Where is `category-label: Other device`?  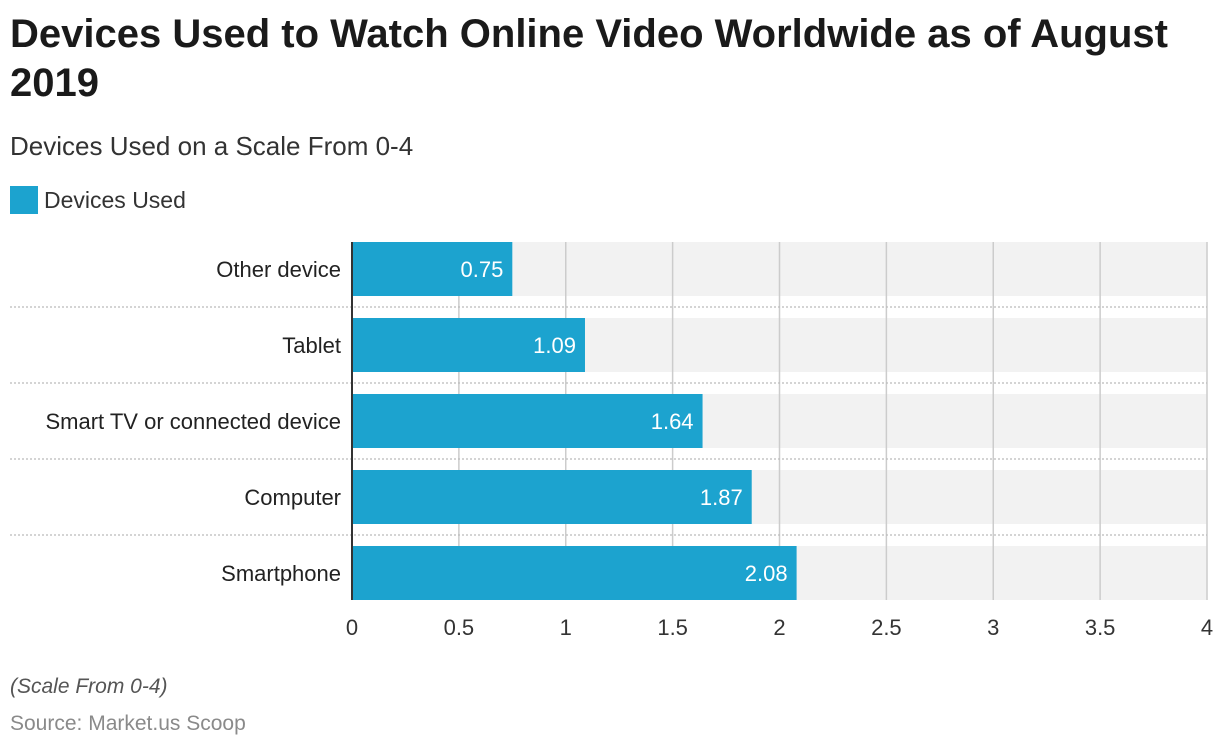 category-label: Other device is located at coordinates (278, 269).